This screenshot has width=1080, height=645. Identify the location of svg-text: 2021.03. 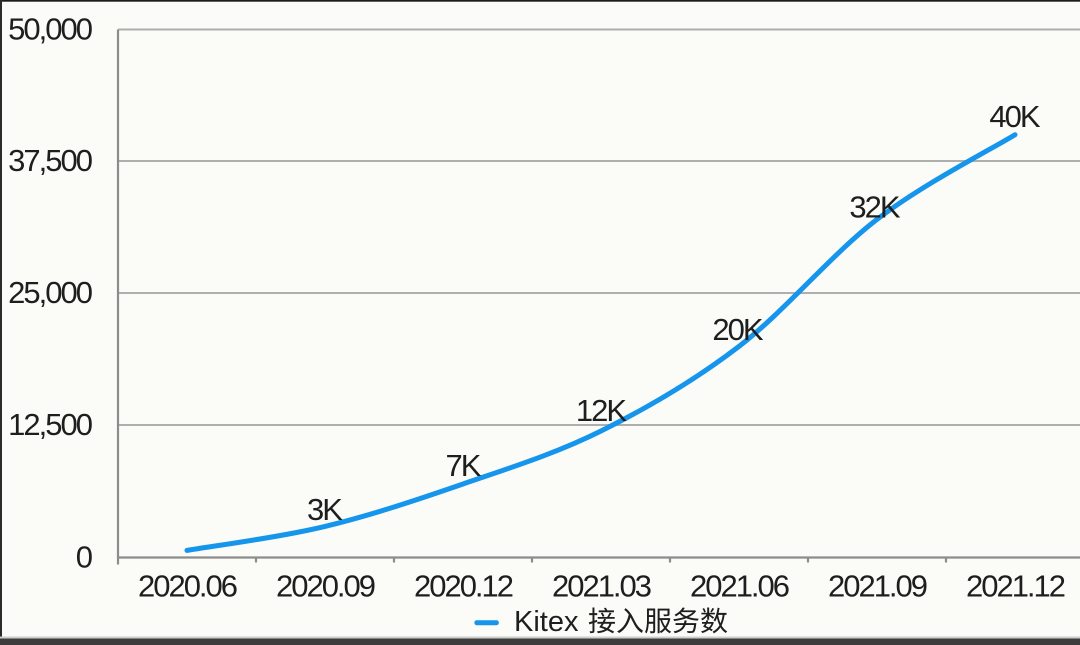
(601, 586).